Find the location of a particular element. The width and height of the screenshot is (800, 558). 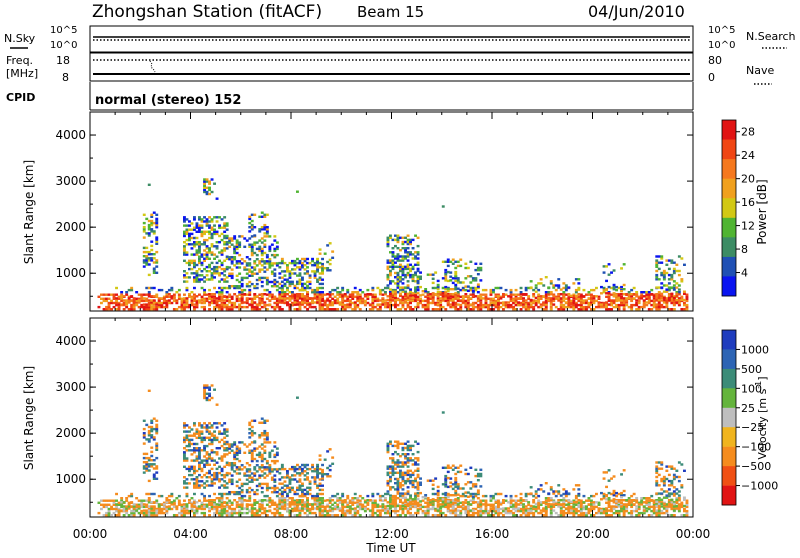

power-ytick-label: 1000 is located at coordinates (70, 273).